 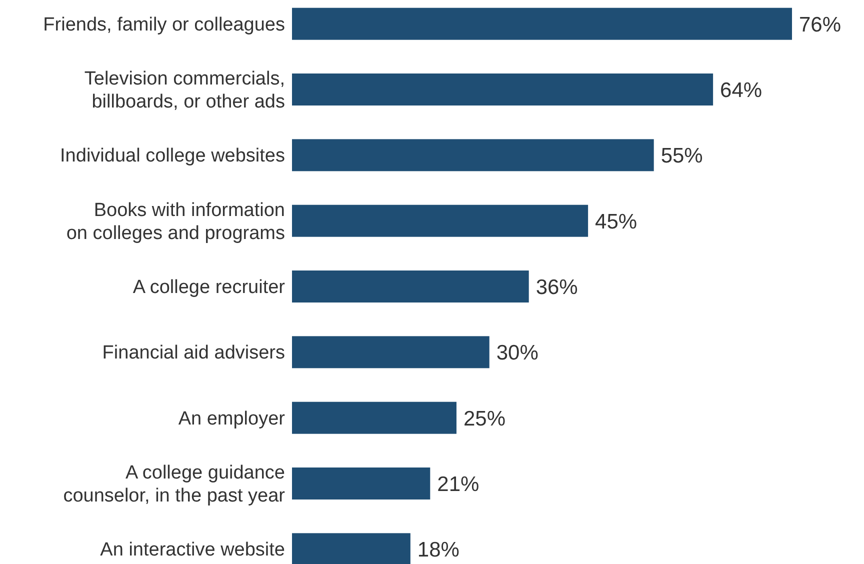 I want to click on y-tick-label: An employer, so click(x=232, y=419).